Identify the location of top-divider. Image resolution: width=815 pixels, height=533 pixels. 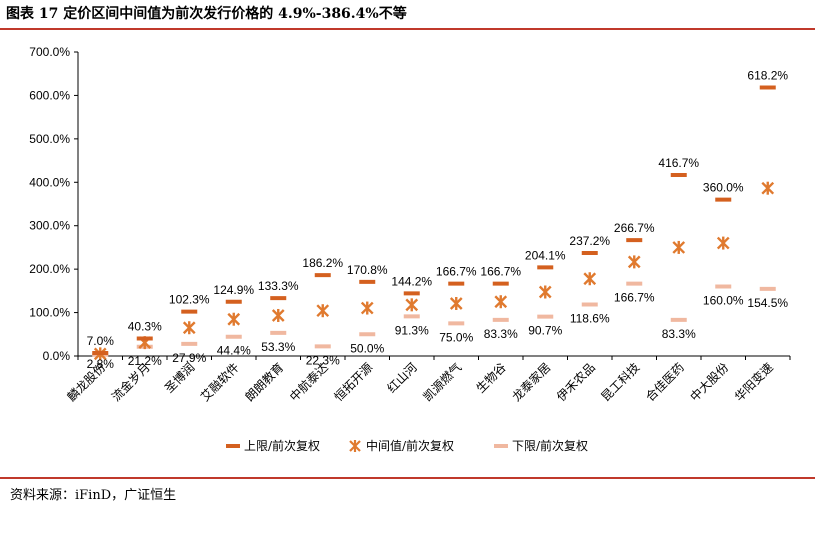
(407, 29).